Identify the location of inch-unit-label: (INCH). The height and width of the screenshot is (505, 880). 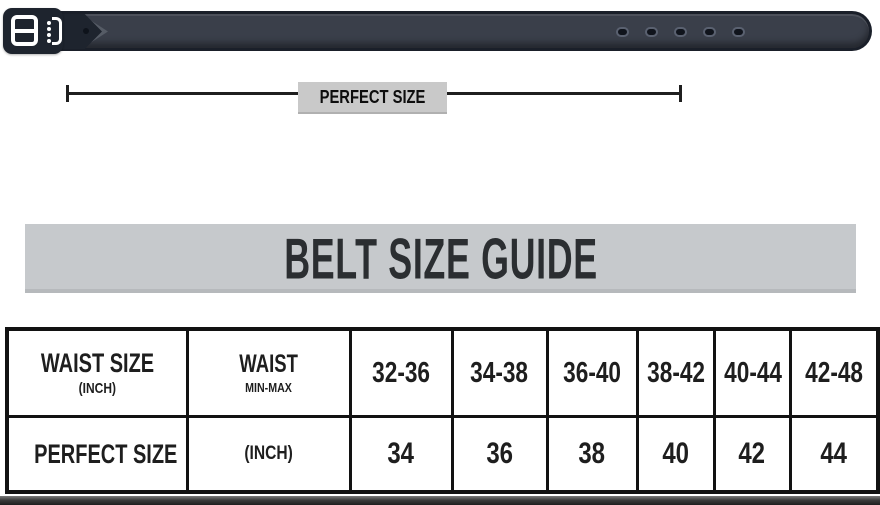
(268, 453).